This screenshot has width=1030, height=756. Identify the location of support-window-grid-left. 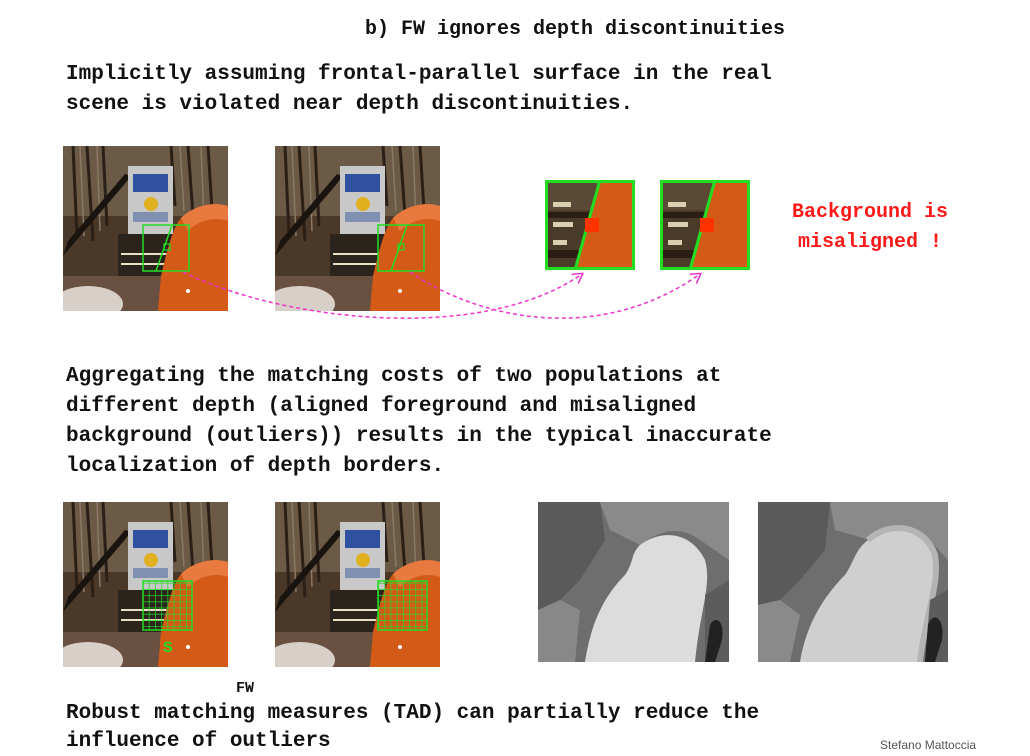
(167, 605).